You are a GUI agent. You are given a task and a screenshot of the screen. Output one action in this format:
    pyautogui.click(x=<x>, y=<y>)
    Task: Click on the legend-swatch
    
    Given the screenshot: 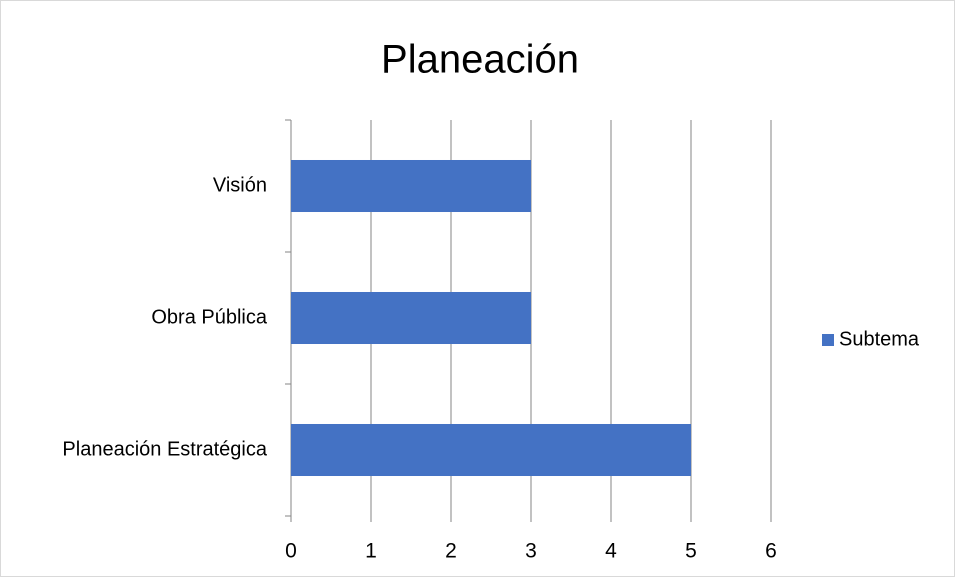 What is the action you would take?
    pyautogui.click(x=828, y=340)
    